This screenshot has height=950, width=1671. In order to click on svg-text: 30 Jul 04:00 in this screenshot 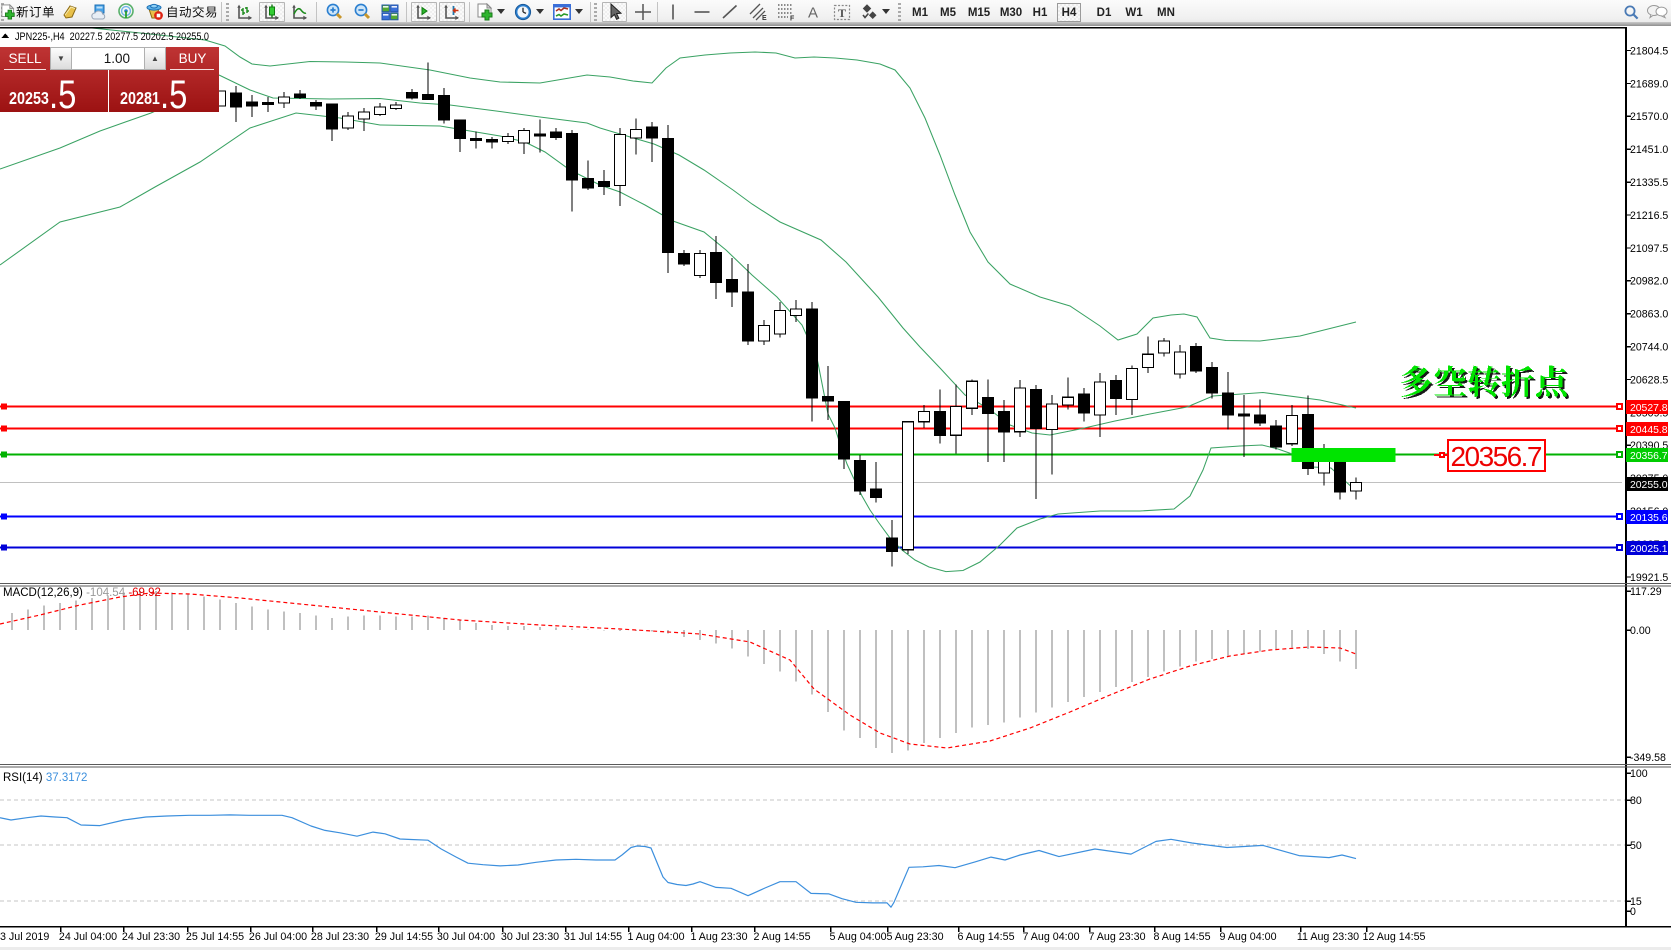, I will do `click(466, 937)`.